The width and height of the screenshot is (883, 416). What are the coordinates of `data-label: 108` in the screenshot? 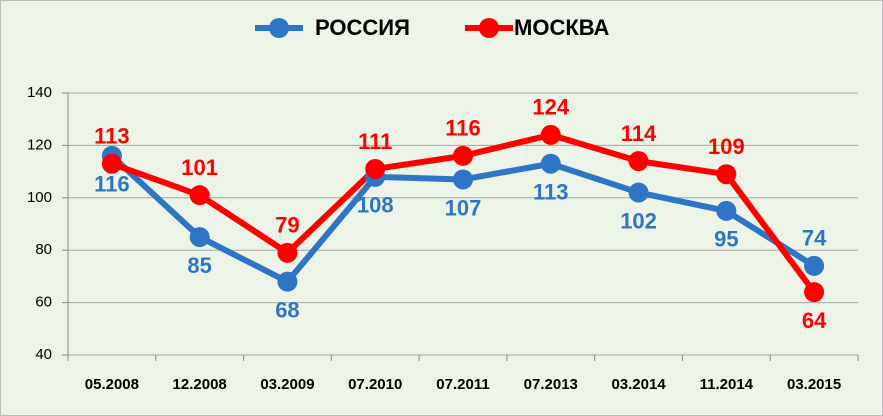 It's located at (375, 205).